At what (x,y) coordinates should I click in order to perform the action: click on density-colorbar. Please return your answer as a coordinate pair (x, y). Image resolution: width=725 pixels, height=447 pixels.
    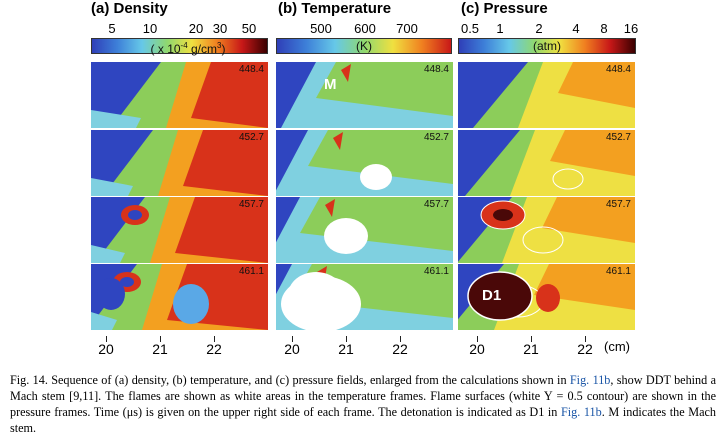
    Looking at the image, I should click on (179, 46).